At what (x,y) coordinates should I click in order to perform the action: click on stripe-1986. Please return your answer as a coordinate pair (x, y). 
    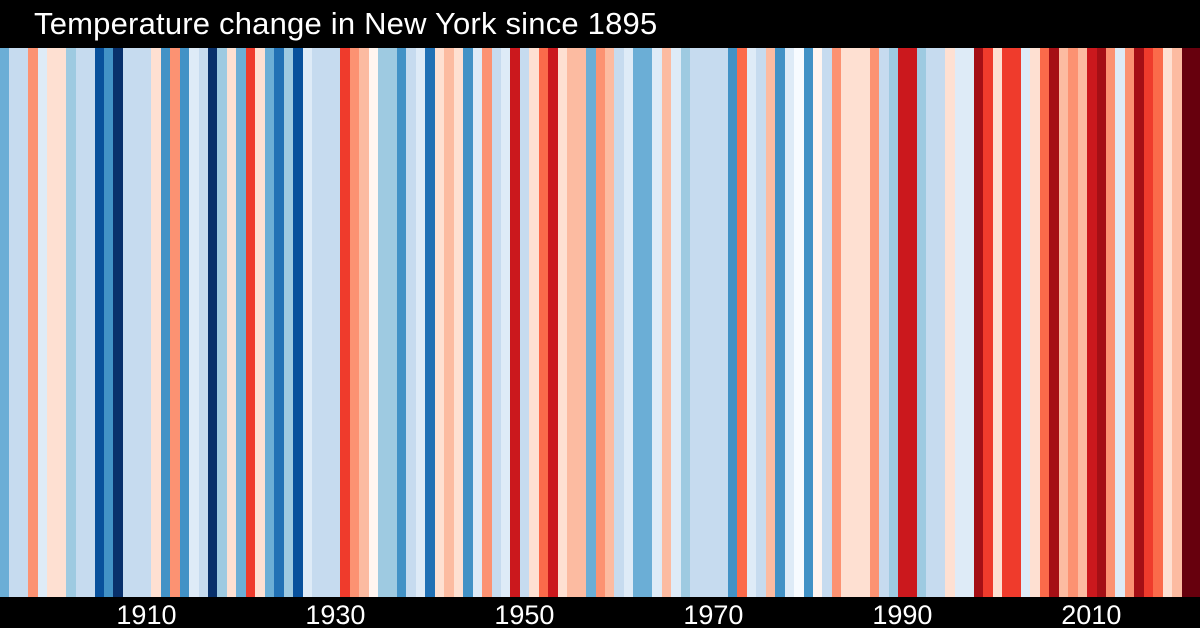
    Looking at the image, I should click on (865, 322).